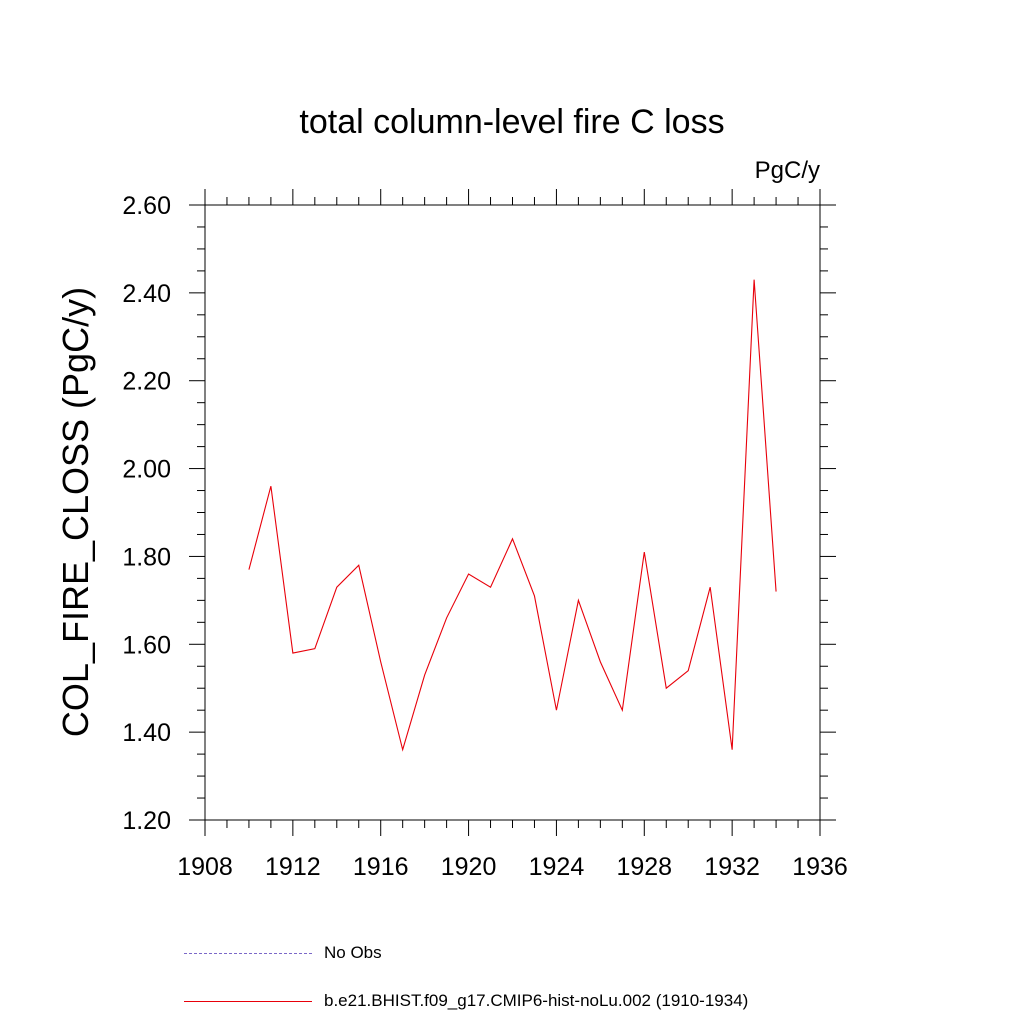 This screenshot has width=1024, height=1024. I want to click on y-tick-label: 1.20, so click(146, 821).